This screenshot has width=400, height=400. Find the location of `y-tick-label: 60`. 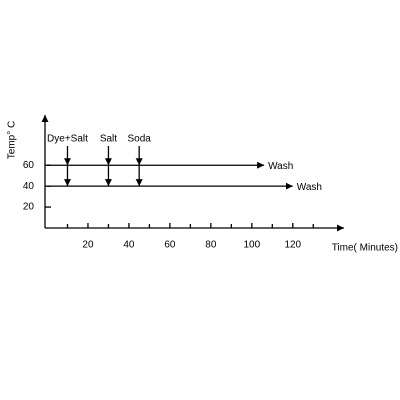

y-tick-label: 60 is located at coordinates (29, 165).